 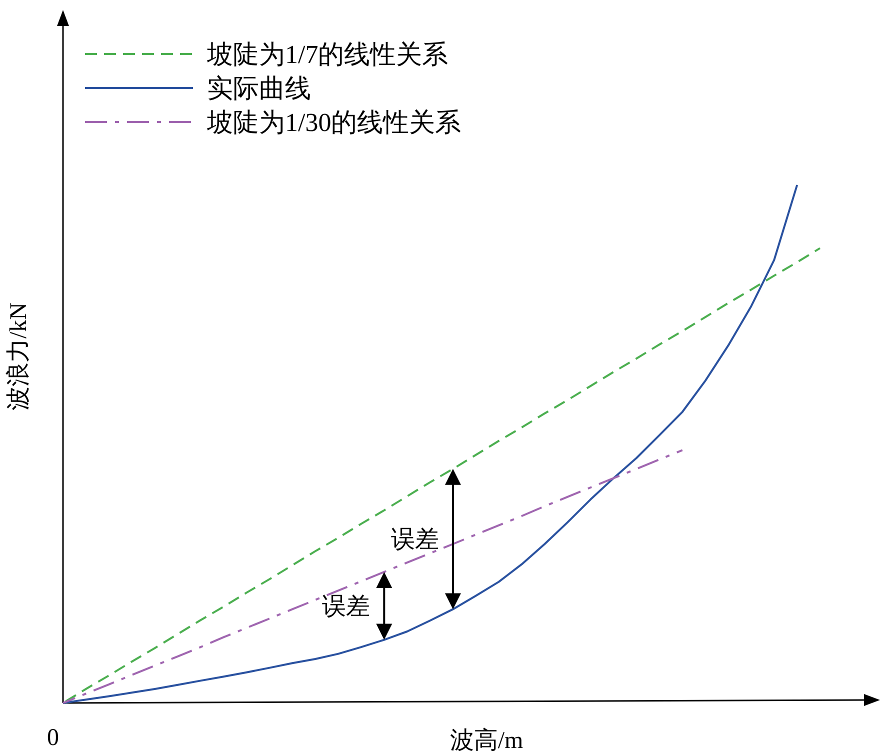 What do you see at coordinates (53, 738) in the screenshot?
I see `text: 0` at bounding box center [53, 738].